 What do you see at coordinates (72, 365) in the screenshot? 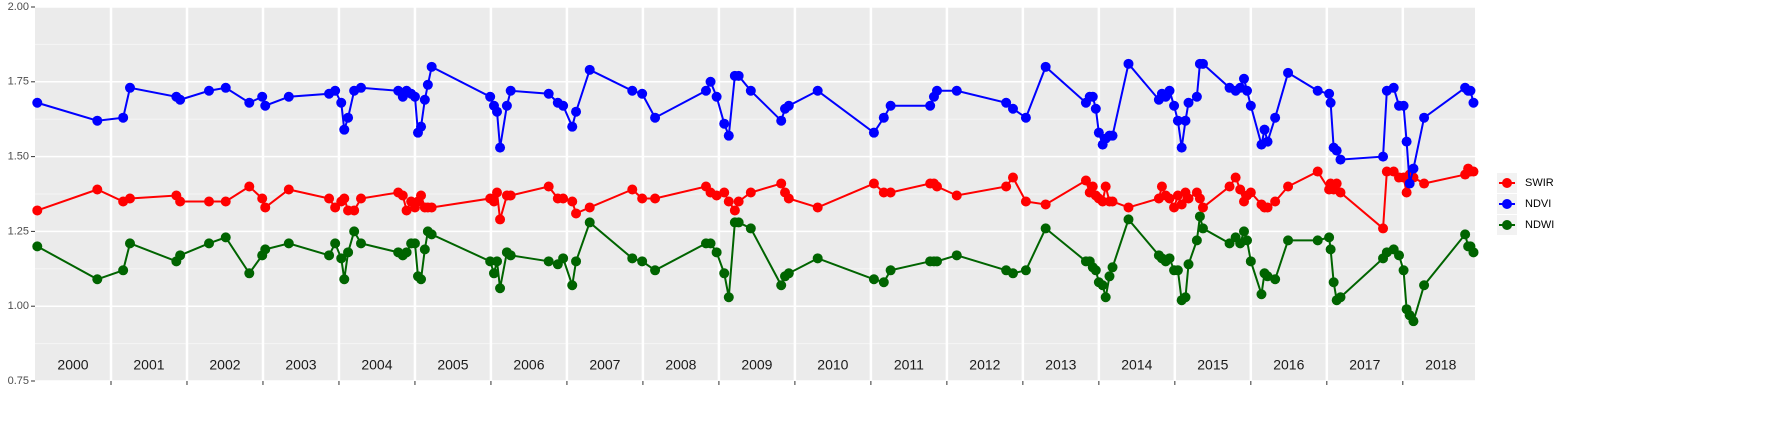
I see `year-label: 2000` at bounding box center [72, 365].